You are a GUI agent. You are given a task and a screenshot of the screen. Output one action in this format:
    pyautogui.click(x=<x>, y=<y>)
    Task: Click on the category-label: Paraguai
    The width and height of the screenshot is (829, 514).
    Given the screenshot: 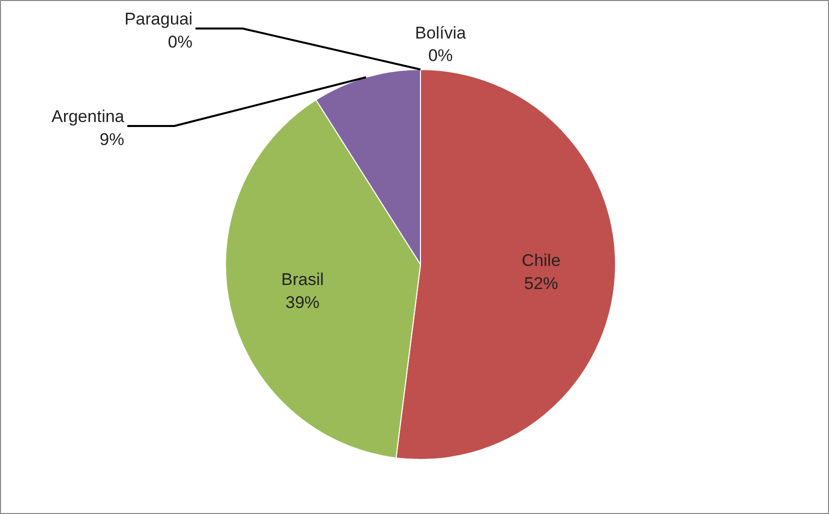 What is the action you would take?
    pyautogui.click(x=158, y=19)
    